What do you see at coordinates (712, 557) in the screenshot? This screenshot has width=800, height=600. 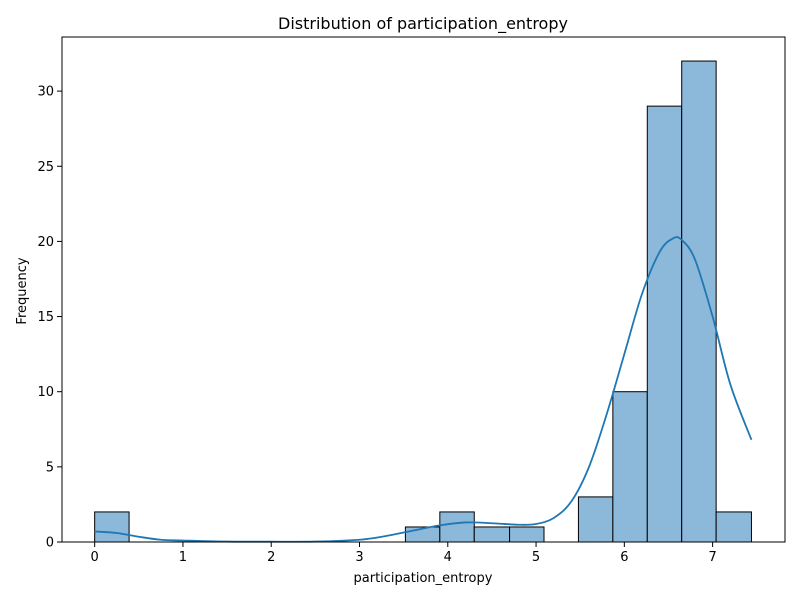 I see `x-tick-label: 7` at bounding box center [712, 557].